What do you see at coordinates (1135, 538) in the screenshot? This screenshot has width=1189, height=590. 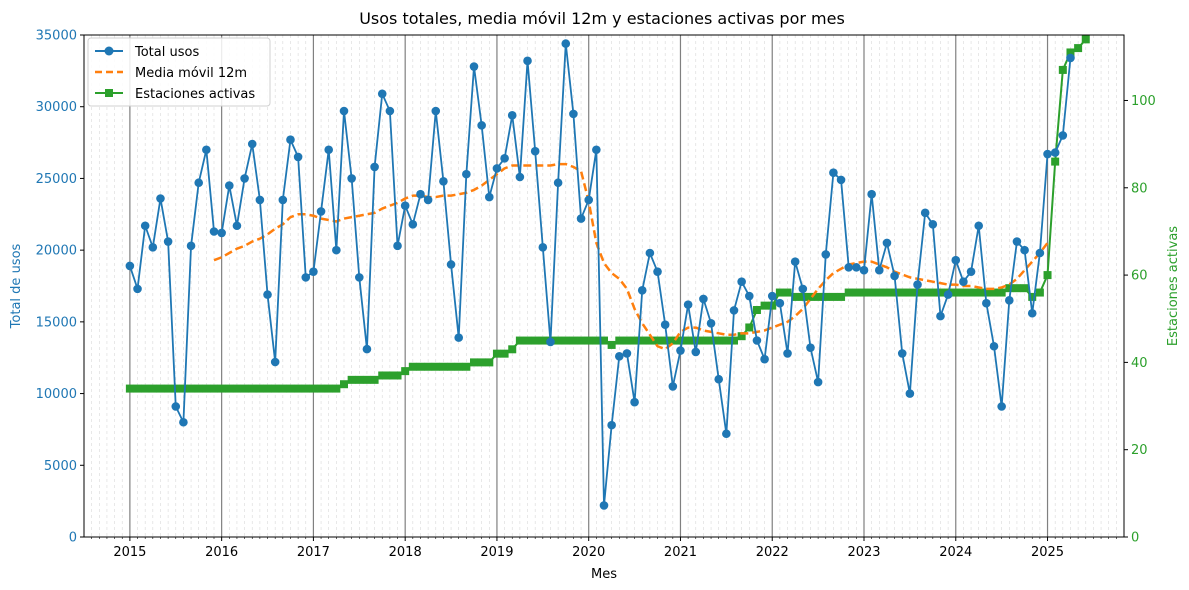 I see `y-right-tick-label: 0` at bounding box center [1135, 538].